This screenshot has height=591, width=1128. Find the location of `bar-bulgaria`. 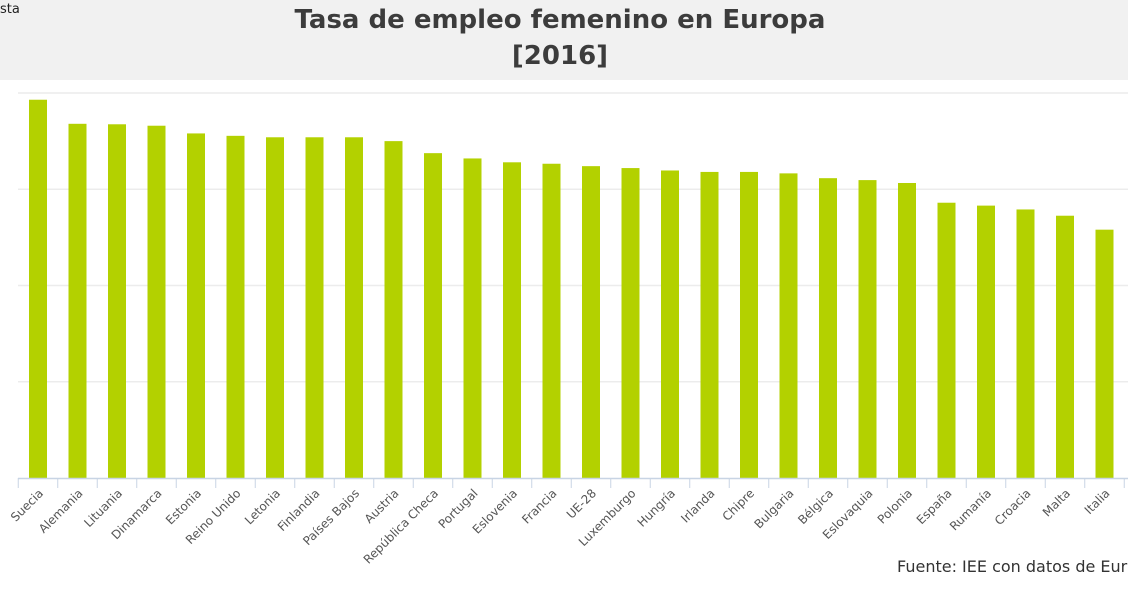

bar-bulgaria is located at coordinates (788, 325).